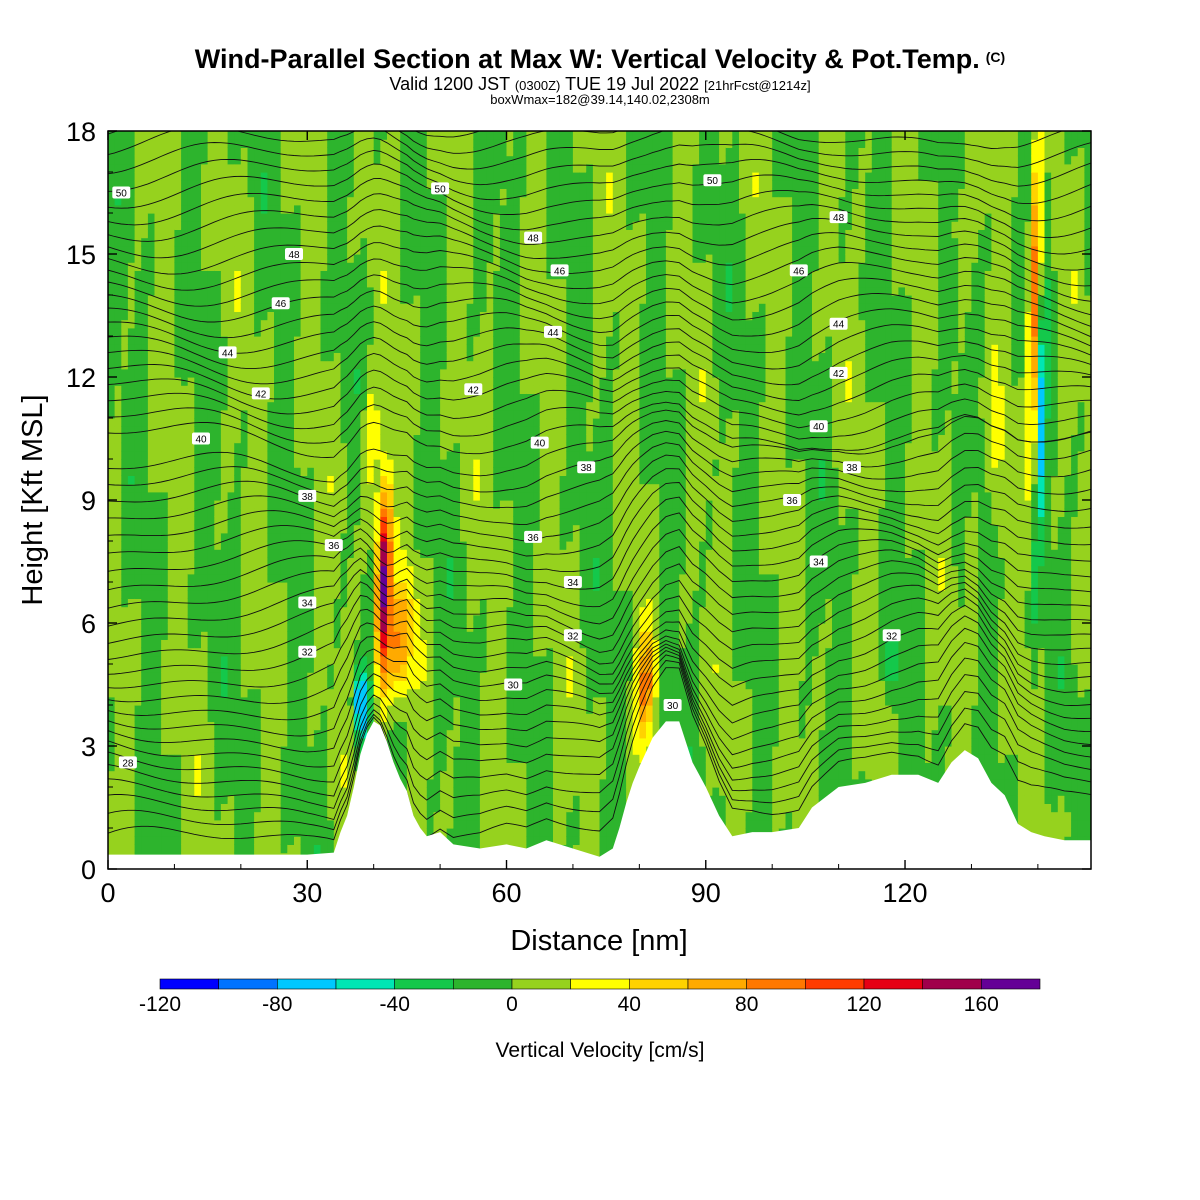 This screenshot has width=1200, height=1200. Describe the element at coordinates (600, 99) in the screenshot. I see `box-info: boxWmax=182@39.14,140.02,2308m` at that location.